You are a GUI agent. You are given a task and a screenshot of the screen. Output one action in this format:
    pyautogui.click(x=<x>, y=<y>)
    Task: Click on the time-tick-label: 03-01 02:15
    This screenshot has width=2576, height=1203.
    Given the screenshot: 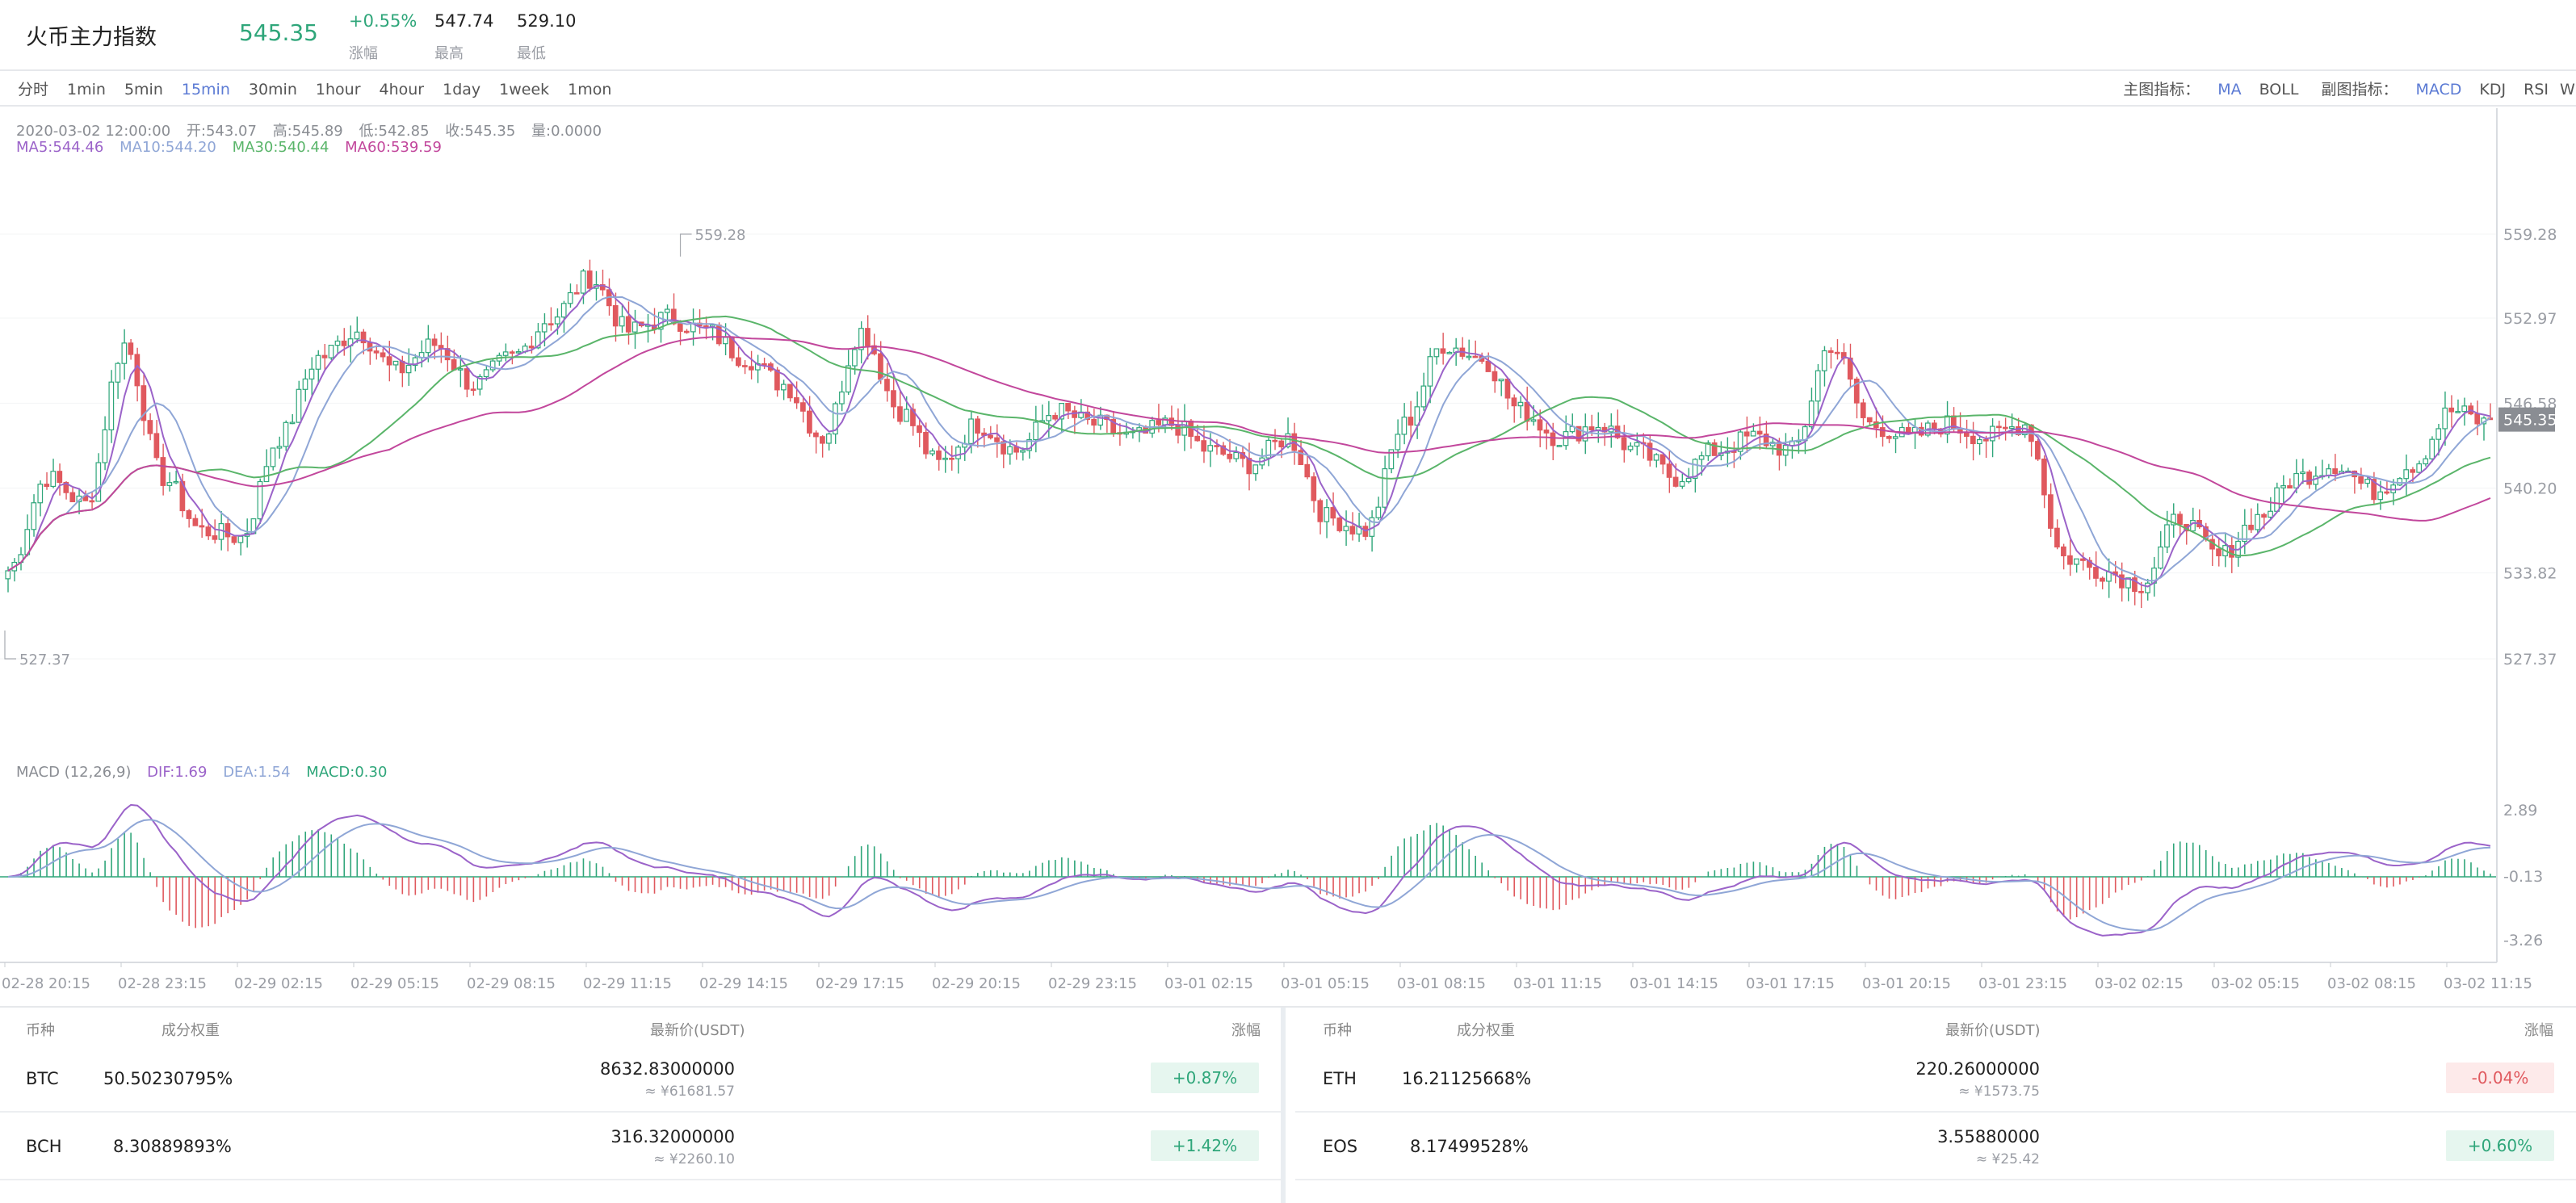 What is the action you would take?
    pyautogui.click(x=1208, y=984)
    